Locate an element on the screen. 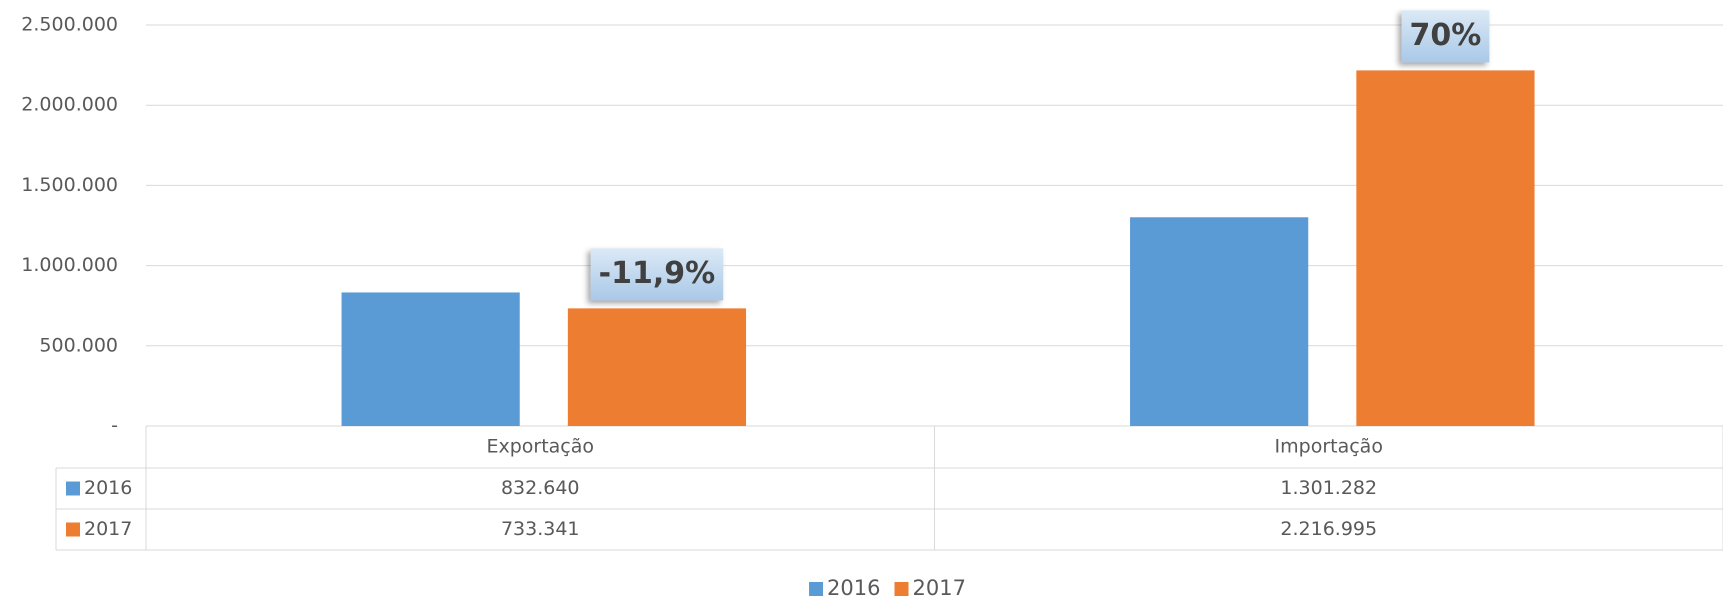 The height and width of the screenshot is (600, 1723). x-tick-label: Exportação is located at coordinates (540, 447).